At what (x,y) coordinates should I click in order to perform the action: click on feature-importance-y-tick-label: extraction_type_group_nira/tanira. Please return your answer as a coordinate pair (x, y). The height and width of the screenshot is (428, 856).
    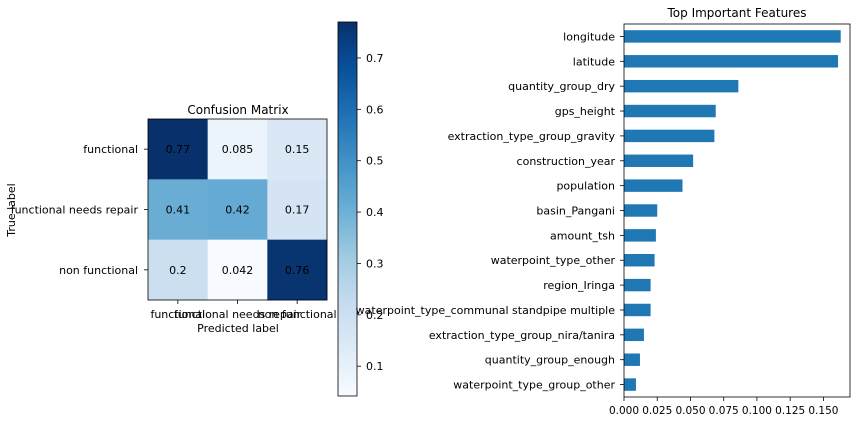
    Looking at the image, I should click on (522, 335).